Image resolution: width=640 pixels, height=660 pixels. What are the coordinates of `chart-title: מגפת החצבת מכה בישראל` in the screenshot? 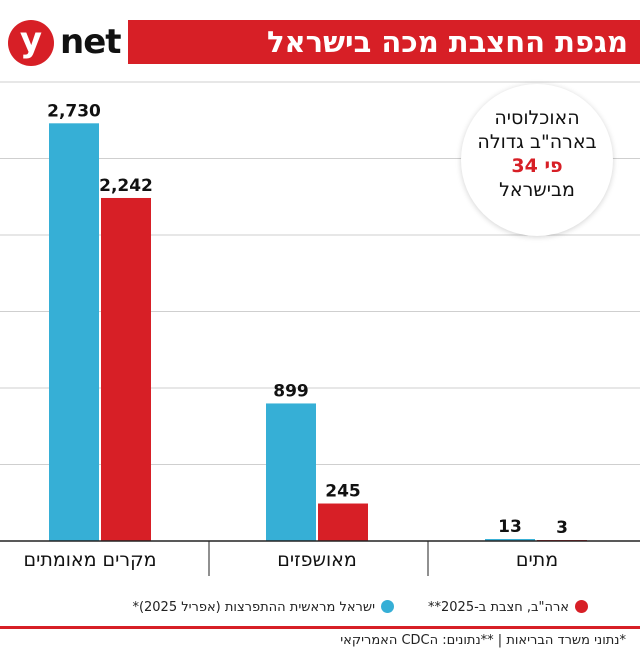 It's located at (447, 42).